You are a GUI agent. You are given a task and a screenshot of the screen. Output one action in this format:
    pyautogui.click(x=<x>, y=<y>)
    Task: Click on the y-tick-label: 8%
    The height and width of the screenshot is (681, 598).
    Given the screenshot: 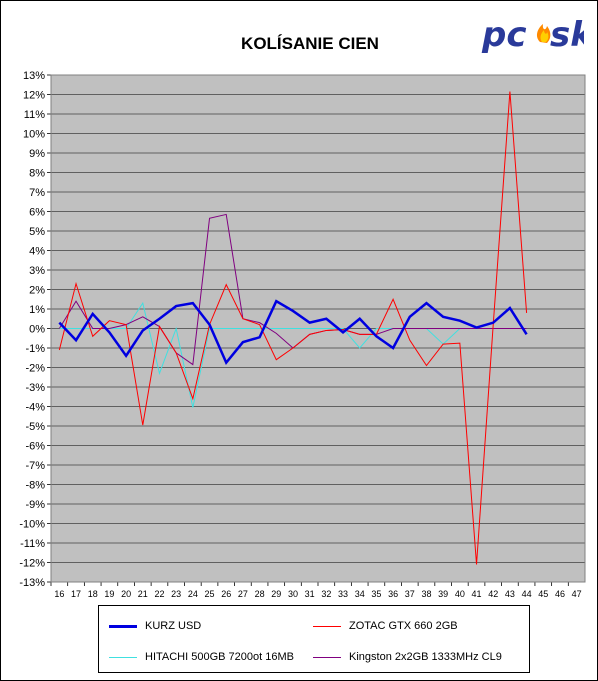 What is the action you would take?
    pyautogui.click(x=37, y=174)
    